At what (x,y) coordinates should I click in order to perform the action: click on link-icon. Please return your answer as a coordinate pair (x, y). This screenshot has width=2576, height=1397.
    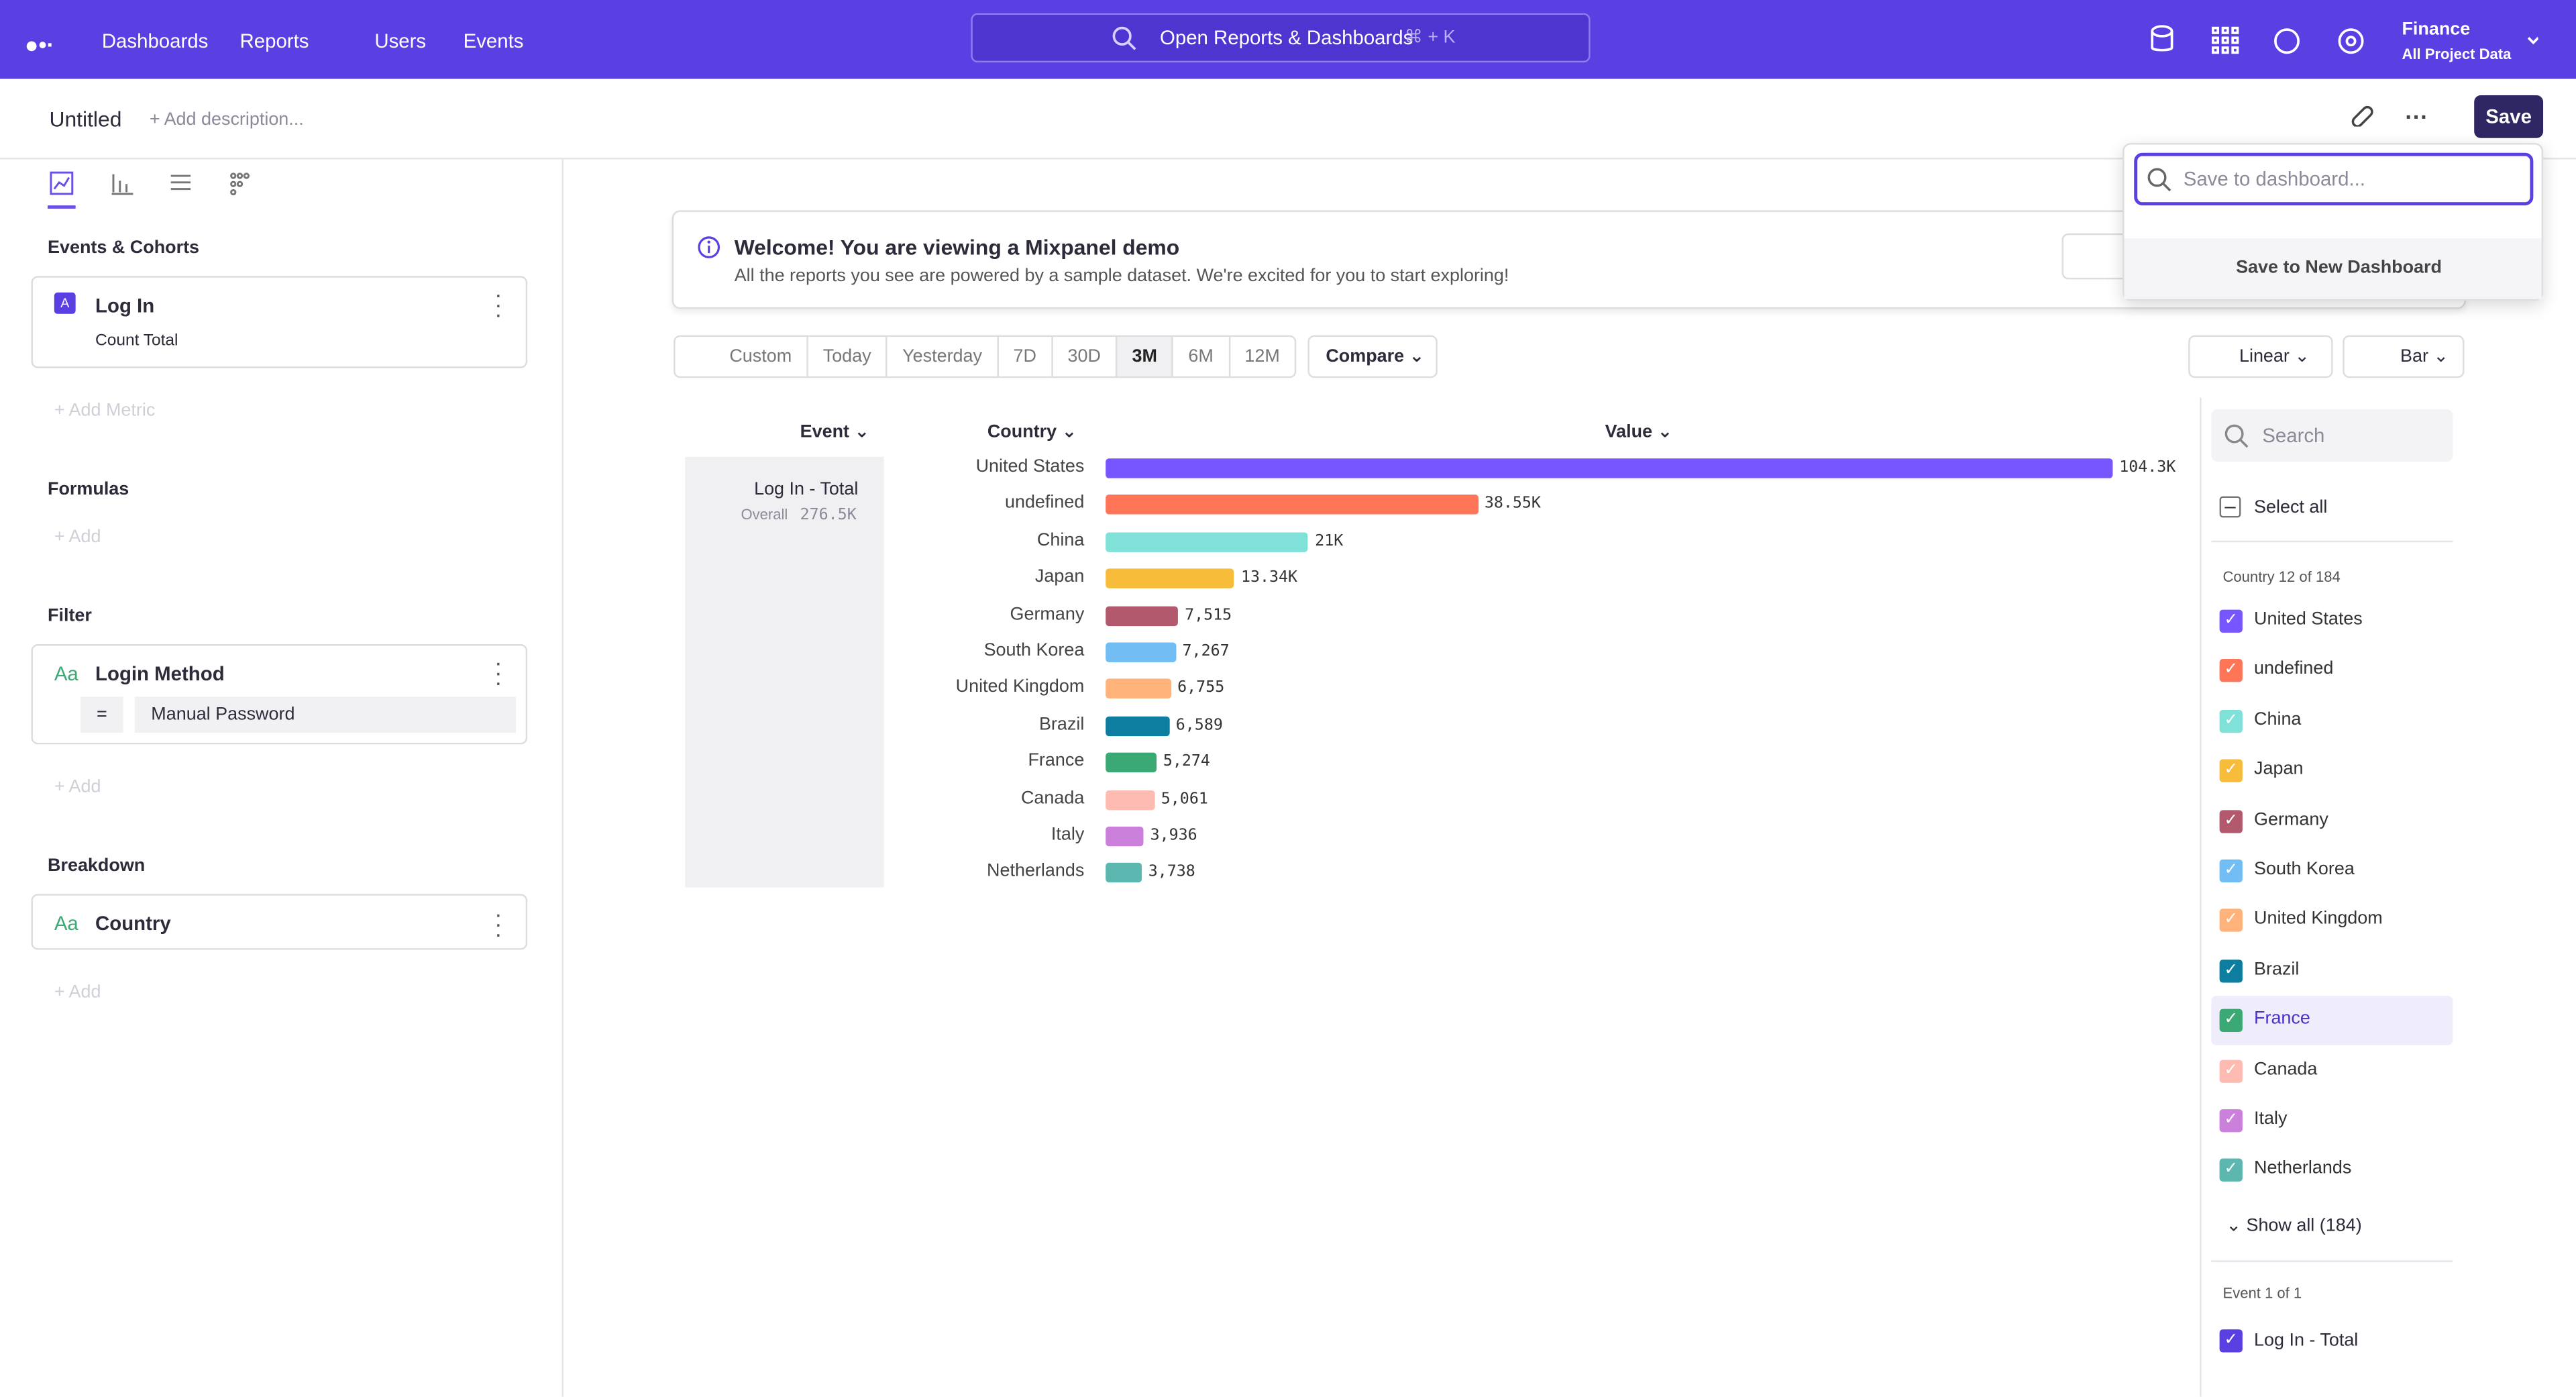
    Looking at the image, I should click on (2362, 114).